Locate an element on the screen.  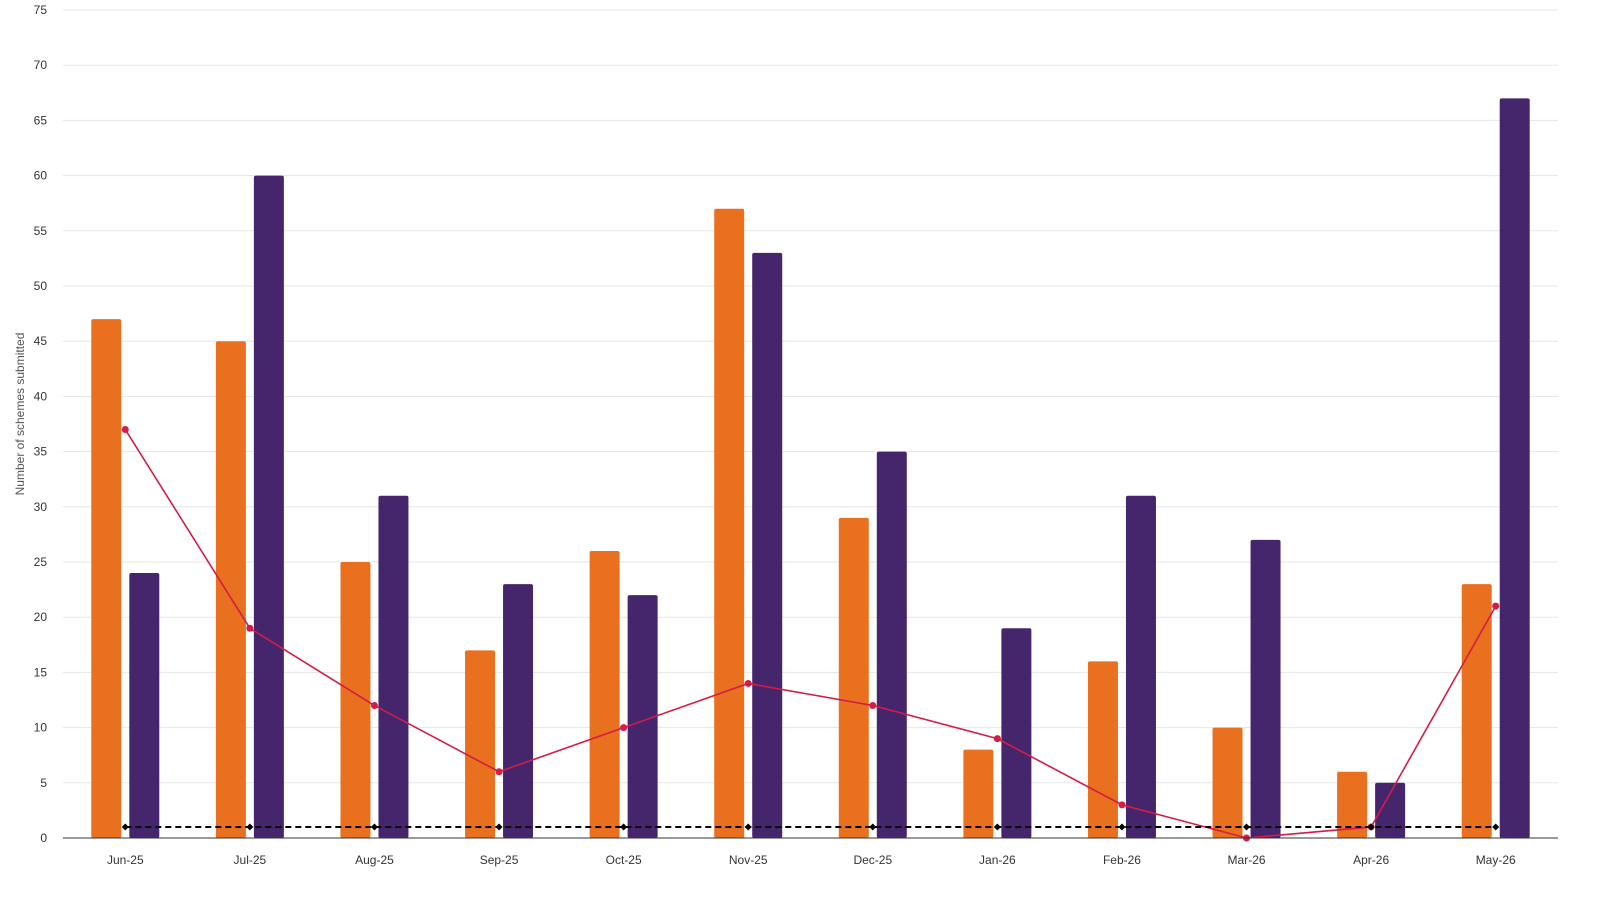
y-tick-label: 0 is located at coordinates (43, 838).